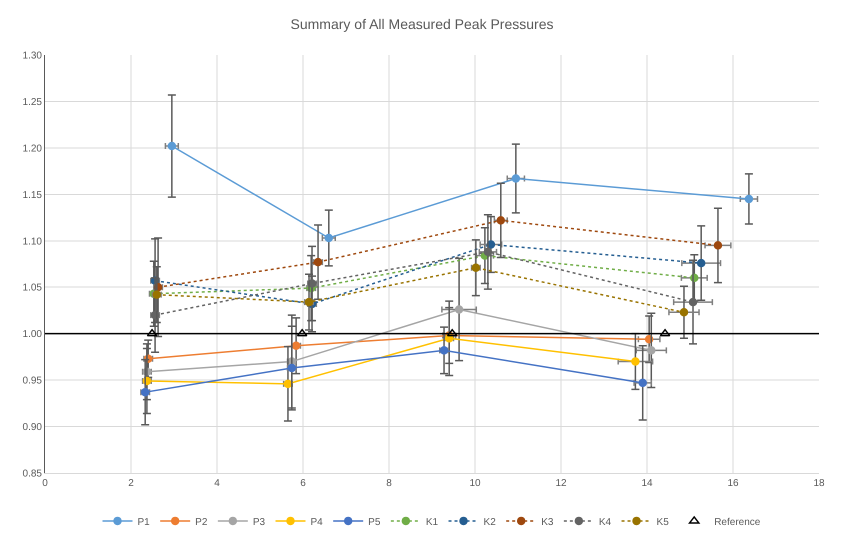  Describe the element at coordinates (737, 522) in the screenshot. I see `legend-label: Reference` at that location.